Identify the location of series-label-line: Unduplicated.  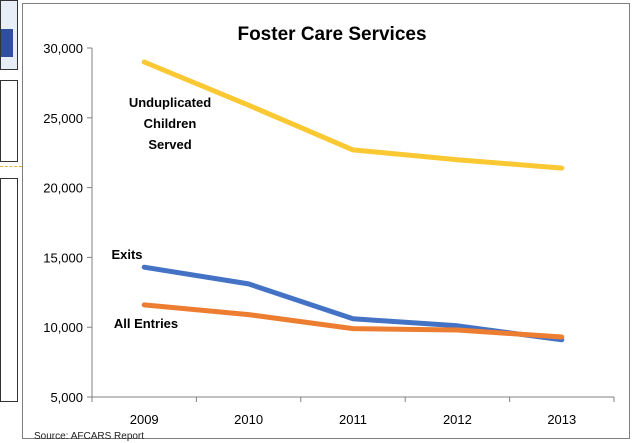
(170, 102).